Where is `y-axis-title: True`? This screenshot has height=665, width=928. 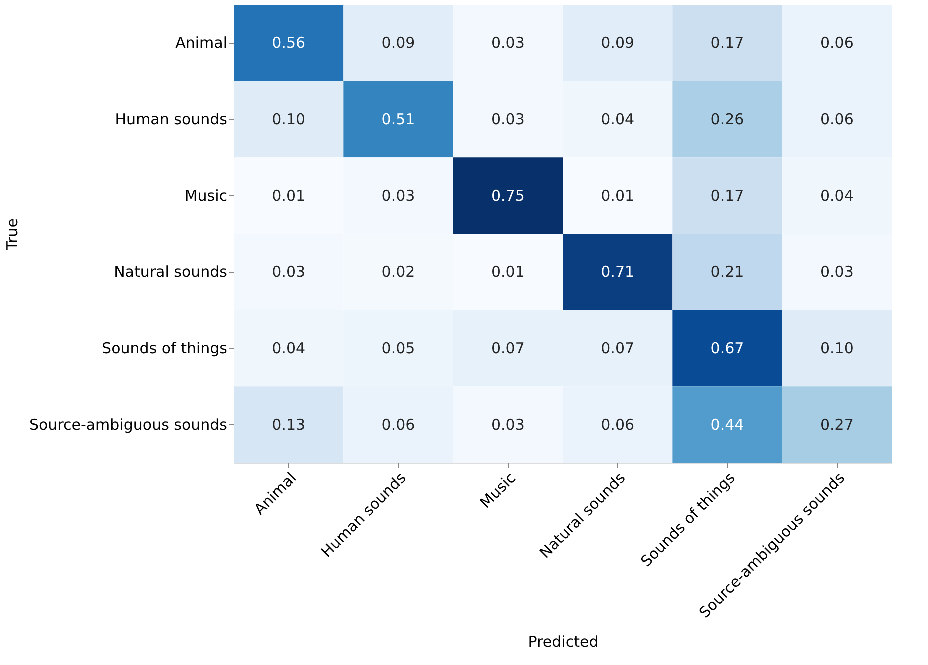
y-axis-title: True is located at coordinates (13, 235).